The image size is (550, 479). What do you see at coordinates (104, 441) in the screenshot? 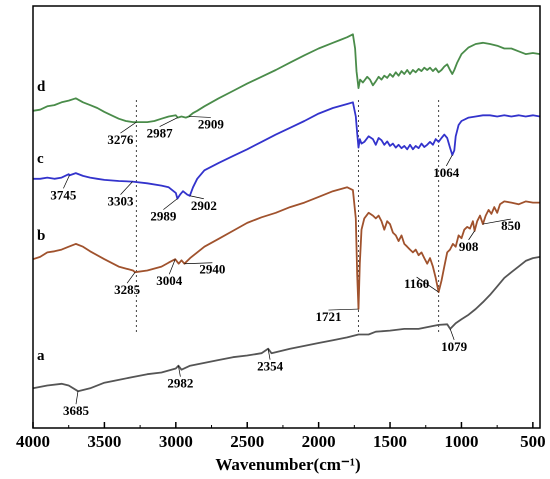
I see `x-tick-label: 3500` at bounding box center [104, 441].